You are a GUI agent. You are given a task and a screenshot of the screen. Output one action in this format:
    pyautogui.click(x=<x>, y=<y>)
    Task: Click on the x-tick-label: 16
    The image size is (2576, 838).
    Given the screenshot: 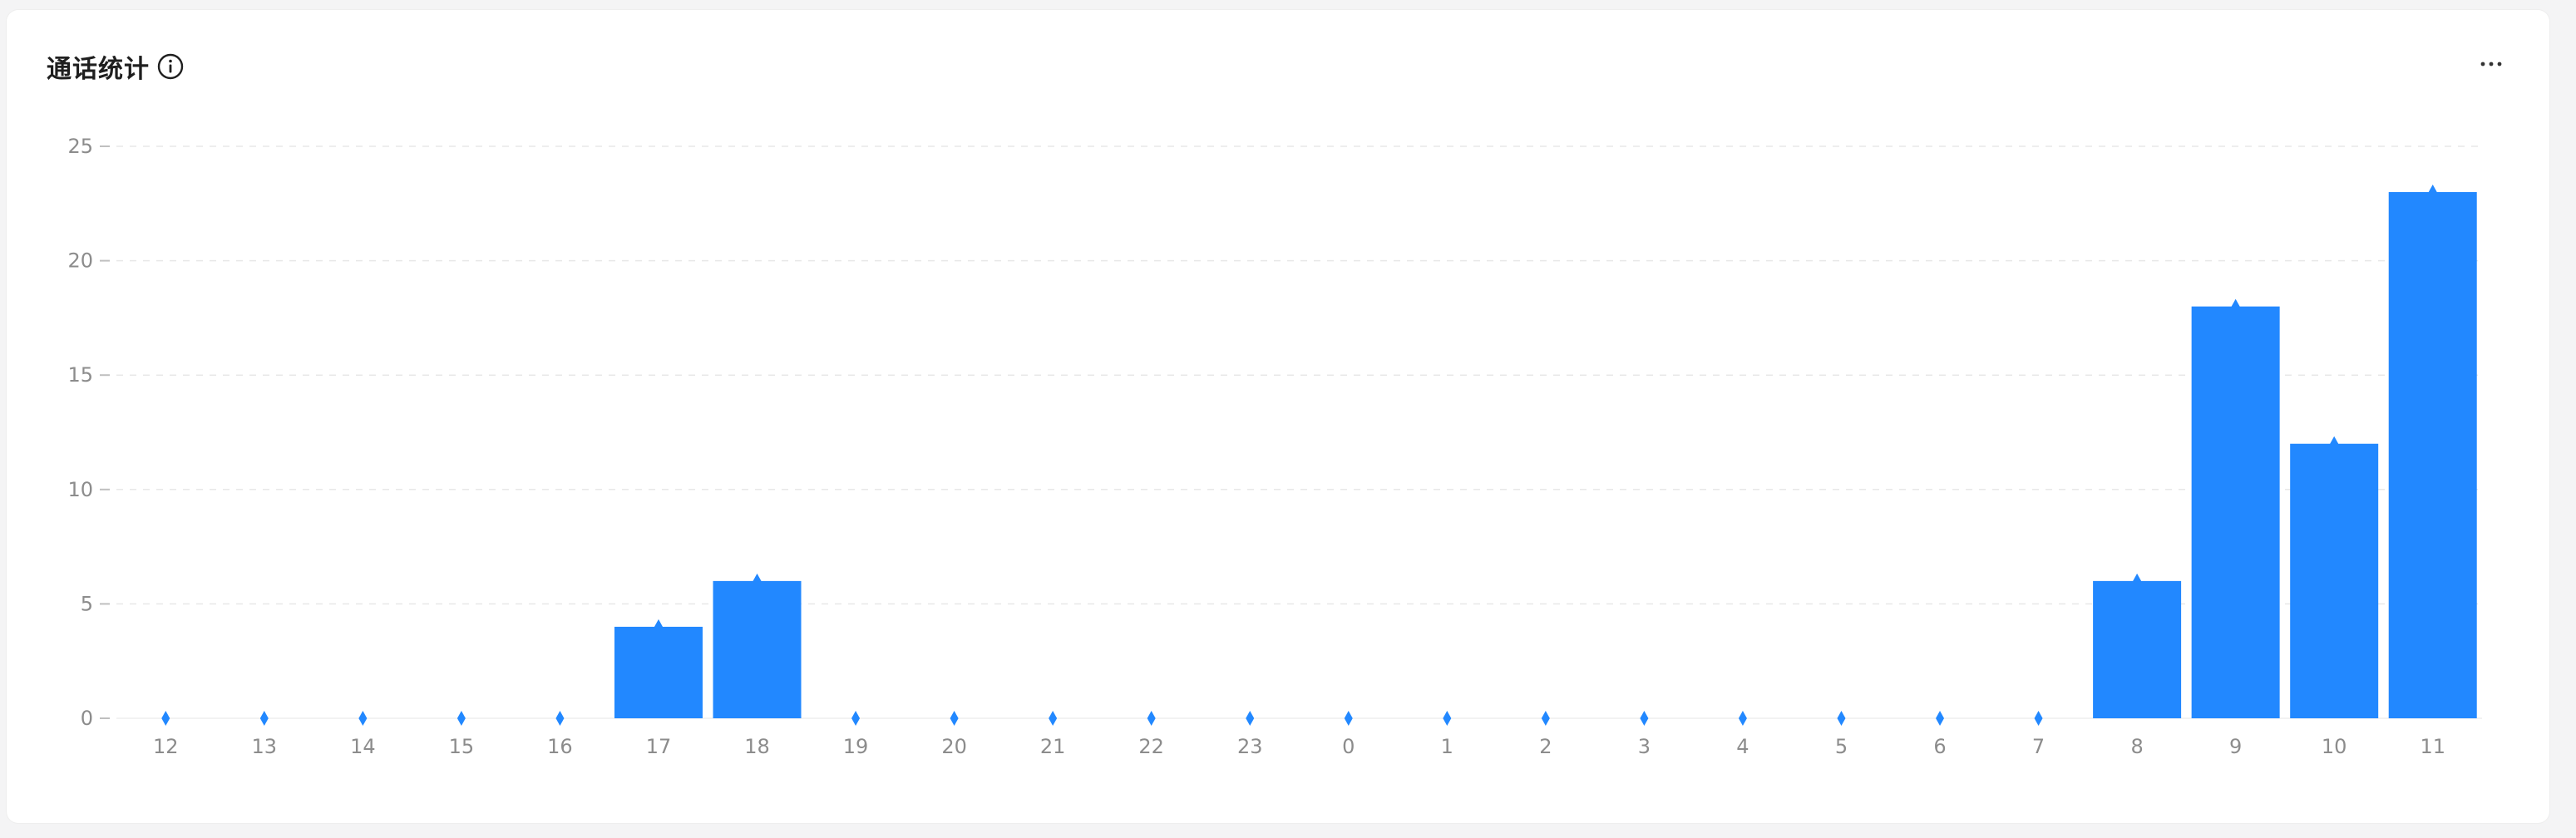 What is the action you would take?
    pyautogui.click(x=560, y=747)
    